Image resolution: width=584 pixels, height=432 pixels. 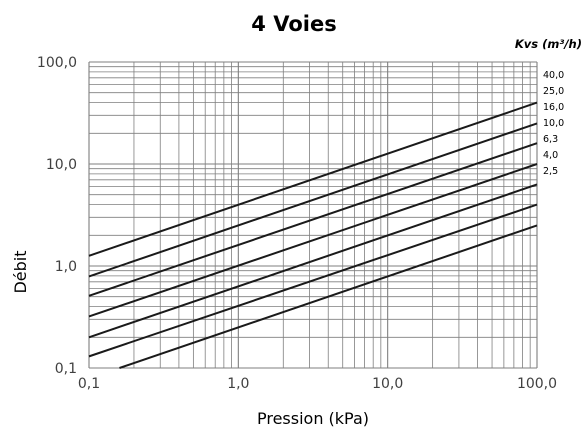 I want to click on x-axis-label: Pression (kPa), so click(x=313, y=418).